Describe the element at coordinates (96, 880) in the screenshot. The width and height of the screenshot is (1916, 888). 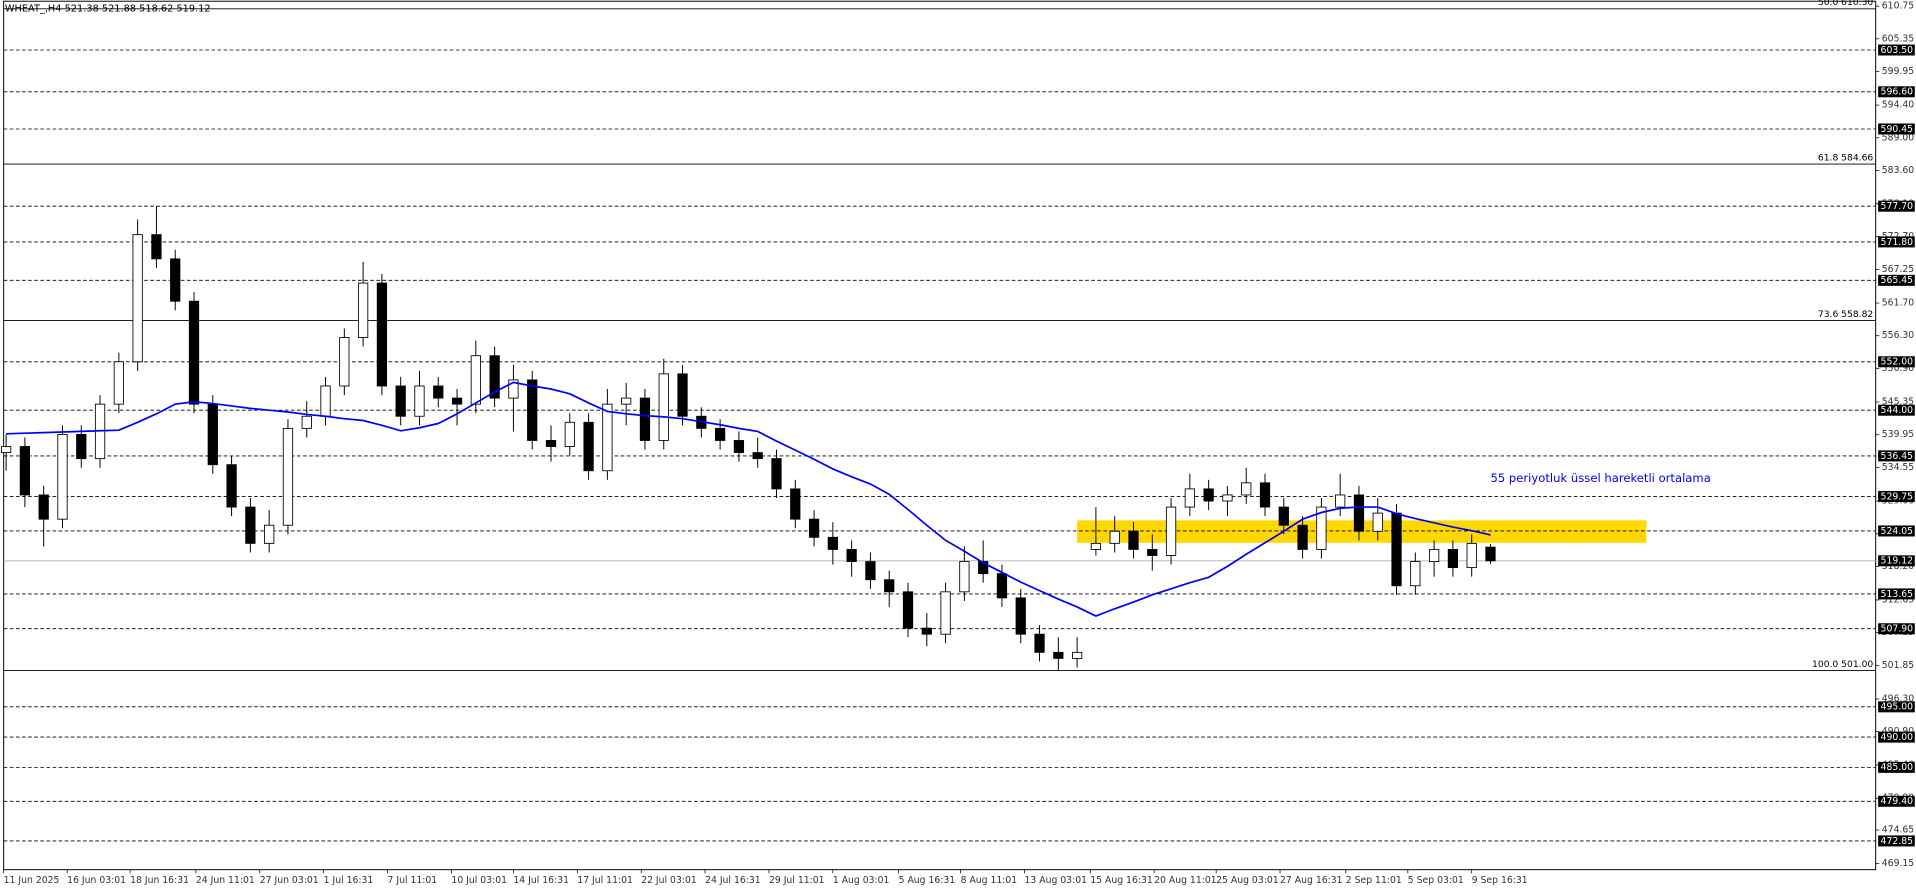
I see `x-tick-label: 16 Jun 03:01` at that location.